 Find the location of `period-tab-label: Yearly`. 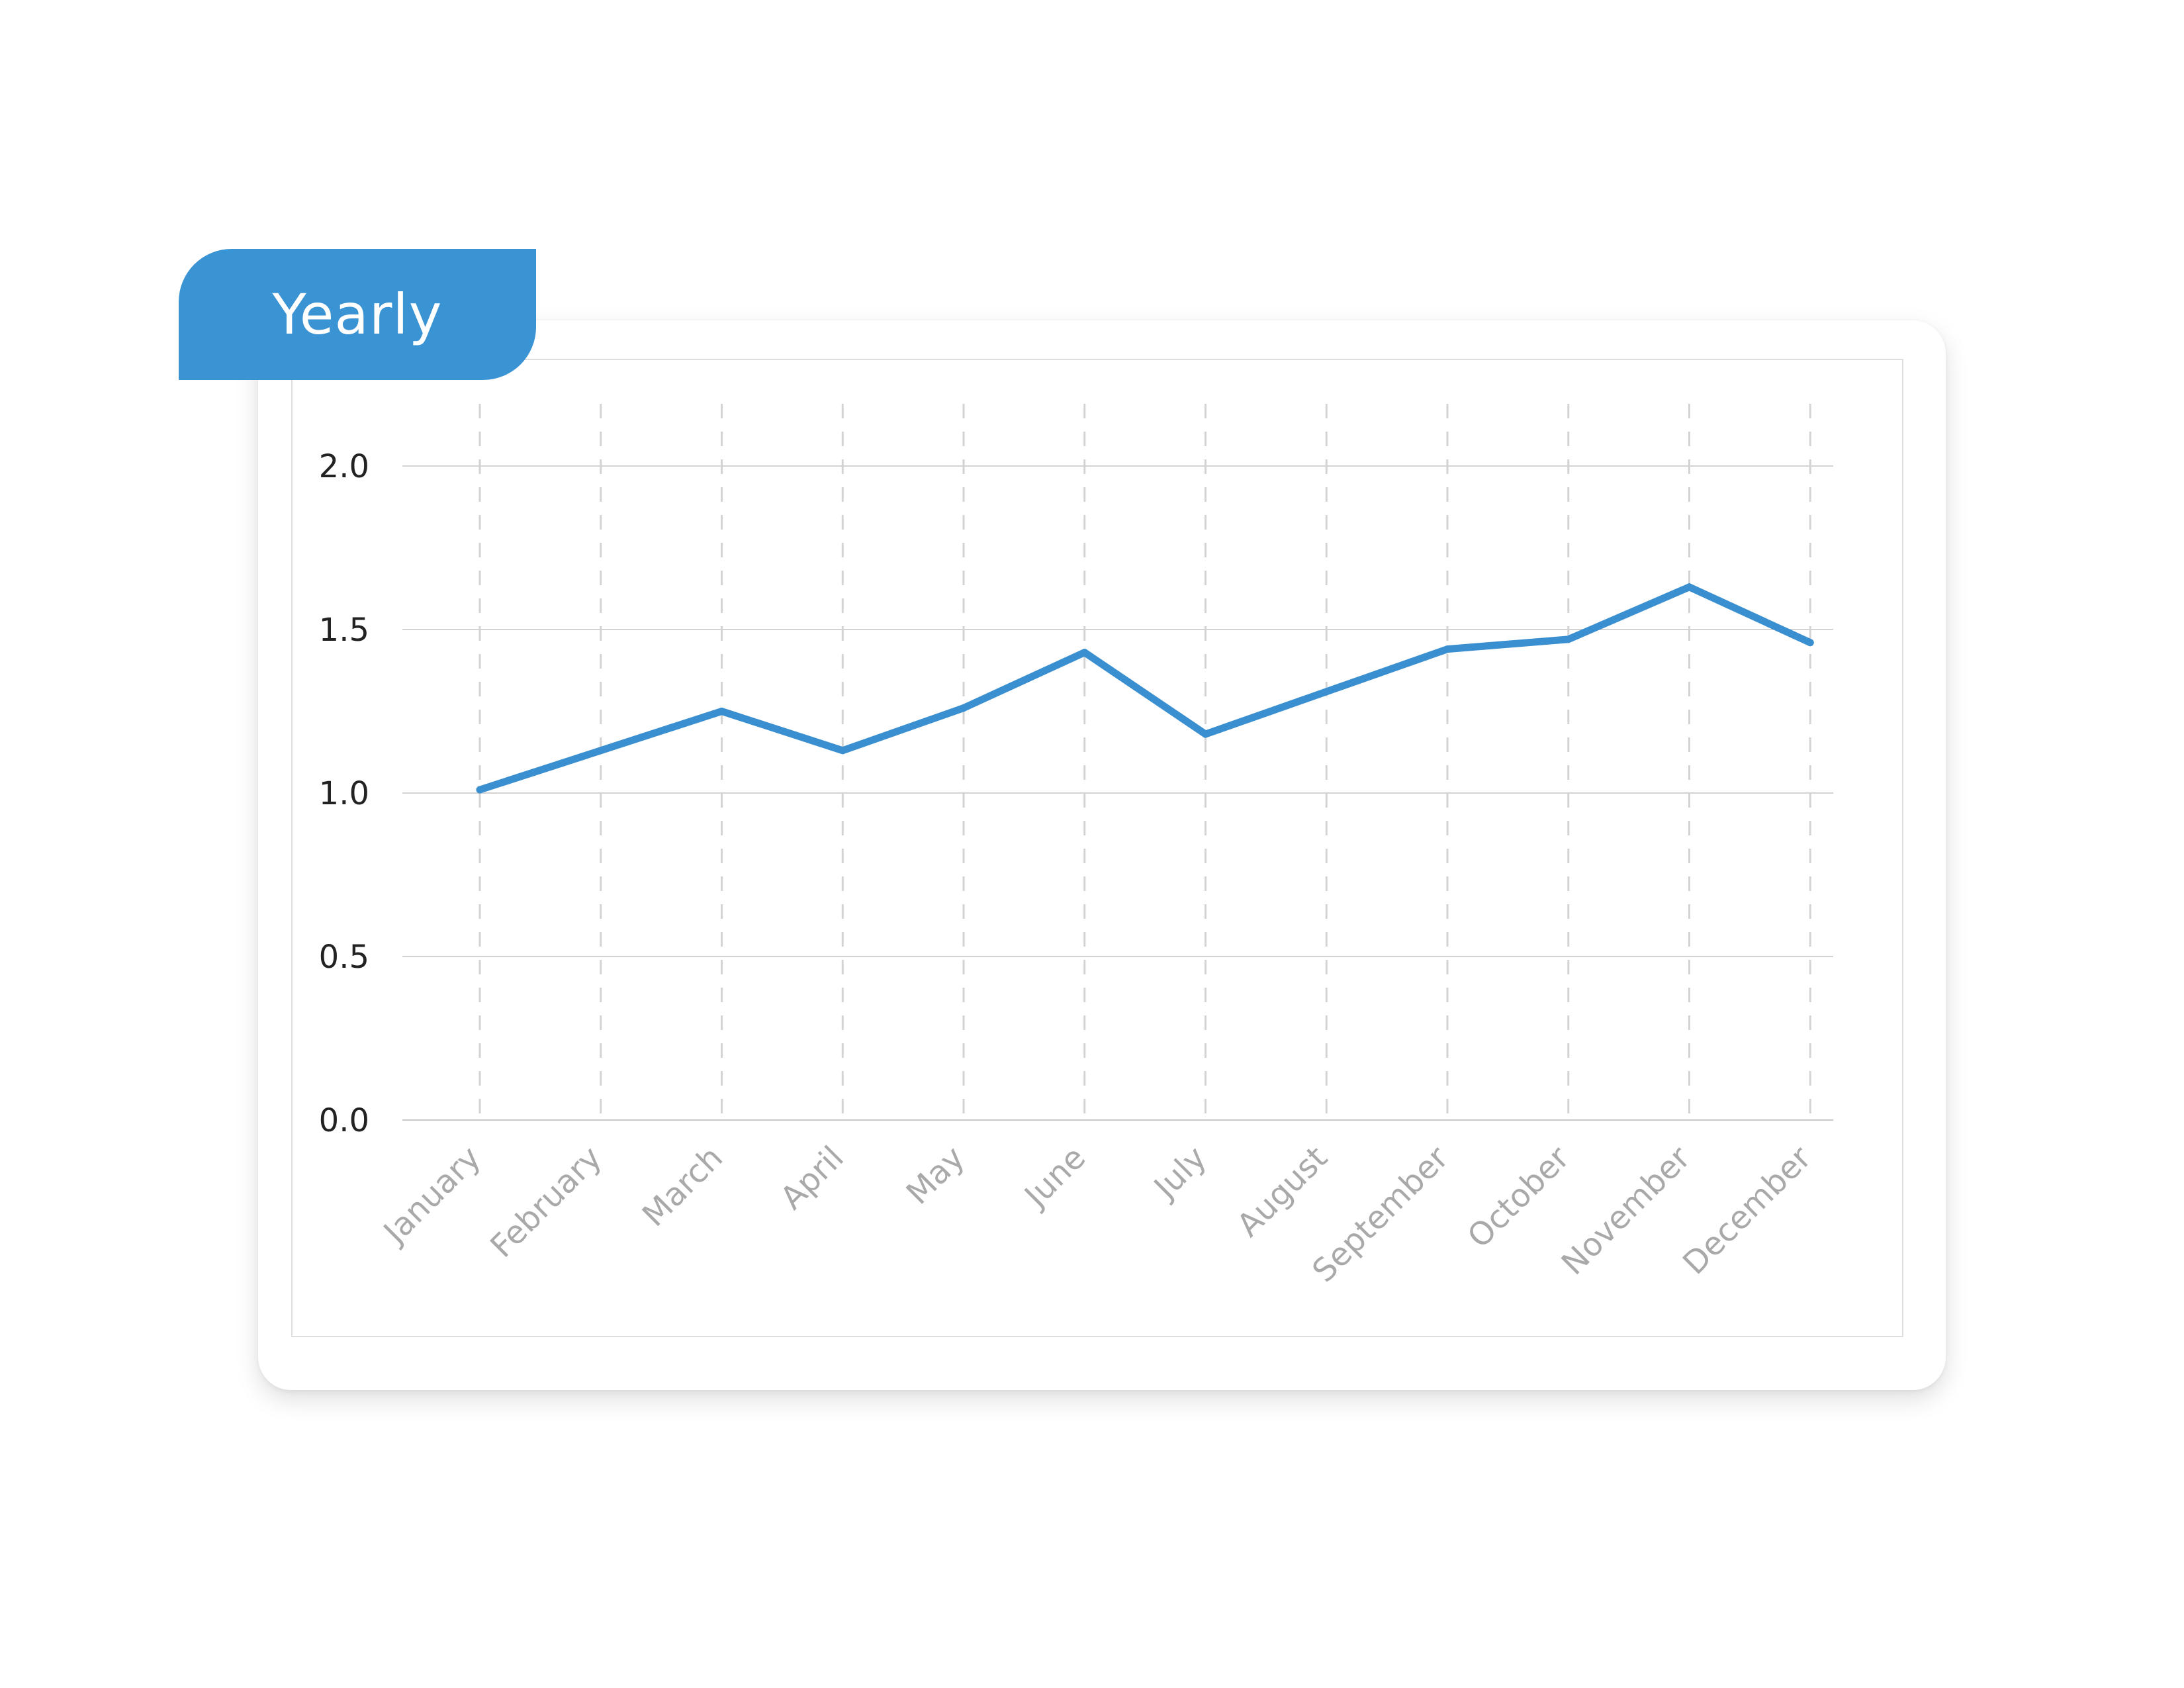

period-tab-label: Yearly is located at coordinates (358, 314).